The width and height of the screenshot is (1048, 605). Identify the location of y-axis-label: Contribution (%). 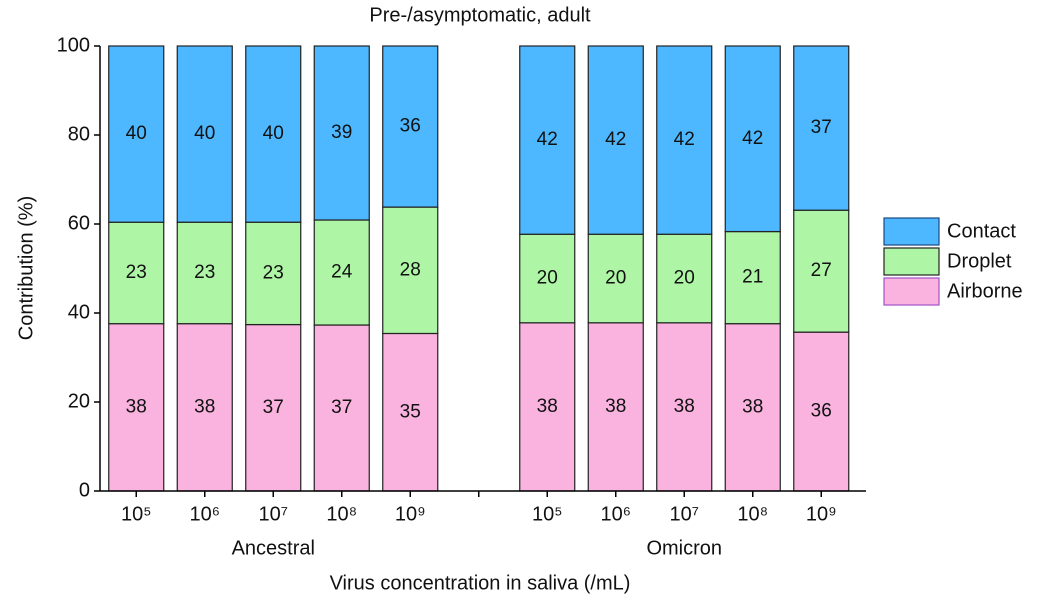
(26, 268).